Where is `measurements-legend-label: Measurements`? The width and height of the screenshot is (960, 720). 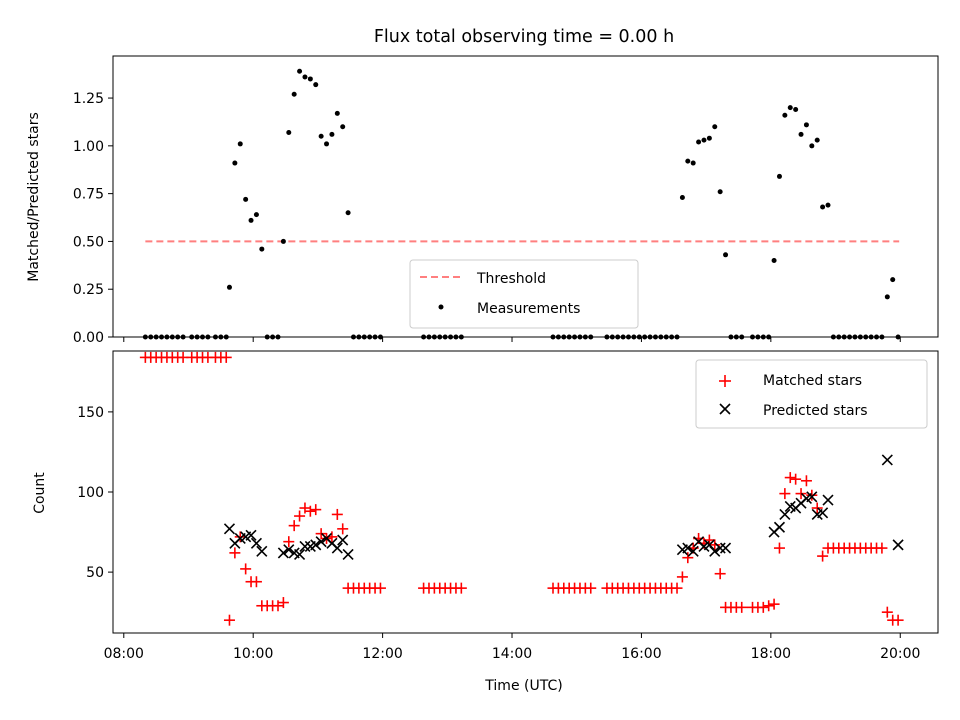
measurements-legend-label: Measurements is located at coordinates (528, 309).